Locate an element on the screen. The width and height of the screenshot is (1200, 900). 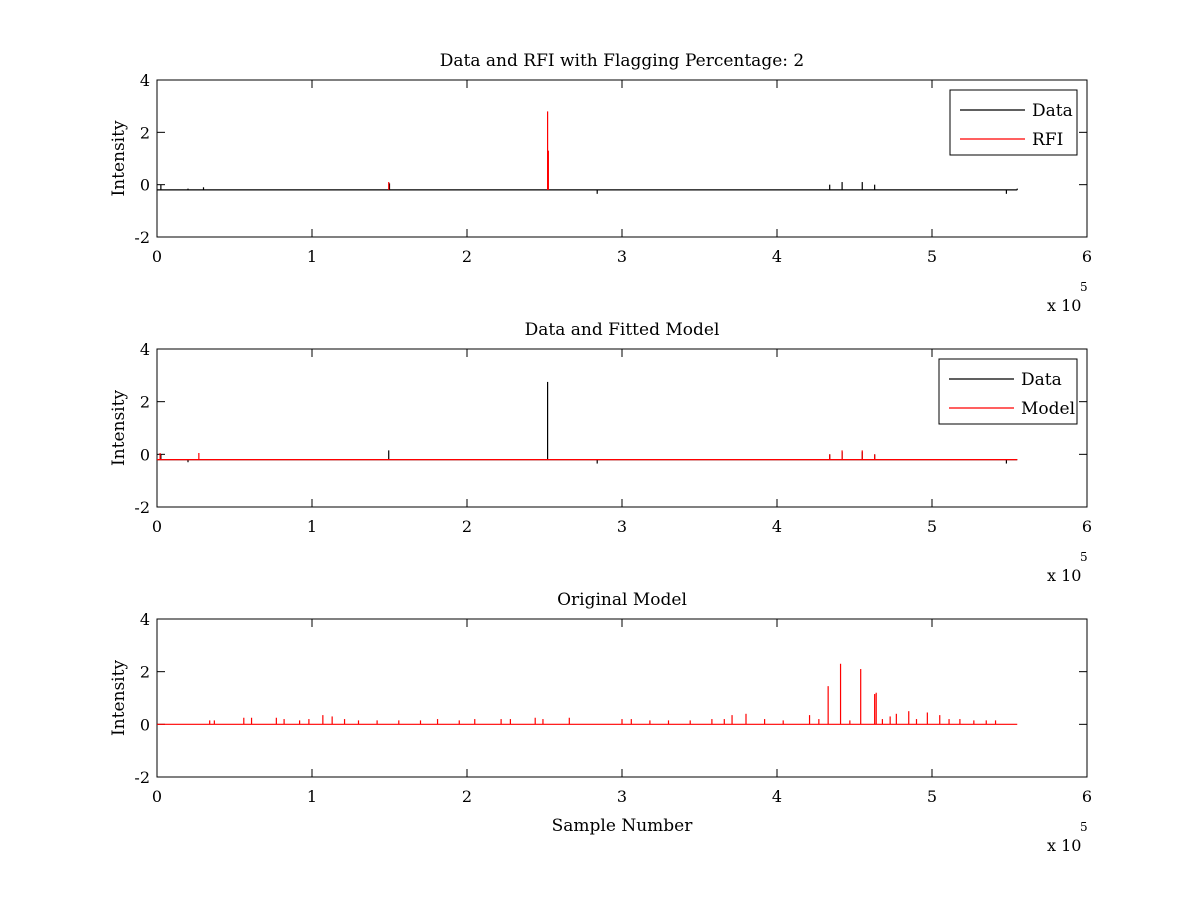
x-axis-label: Sample Number is located at coordinates (623, 826).